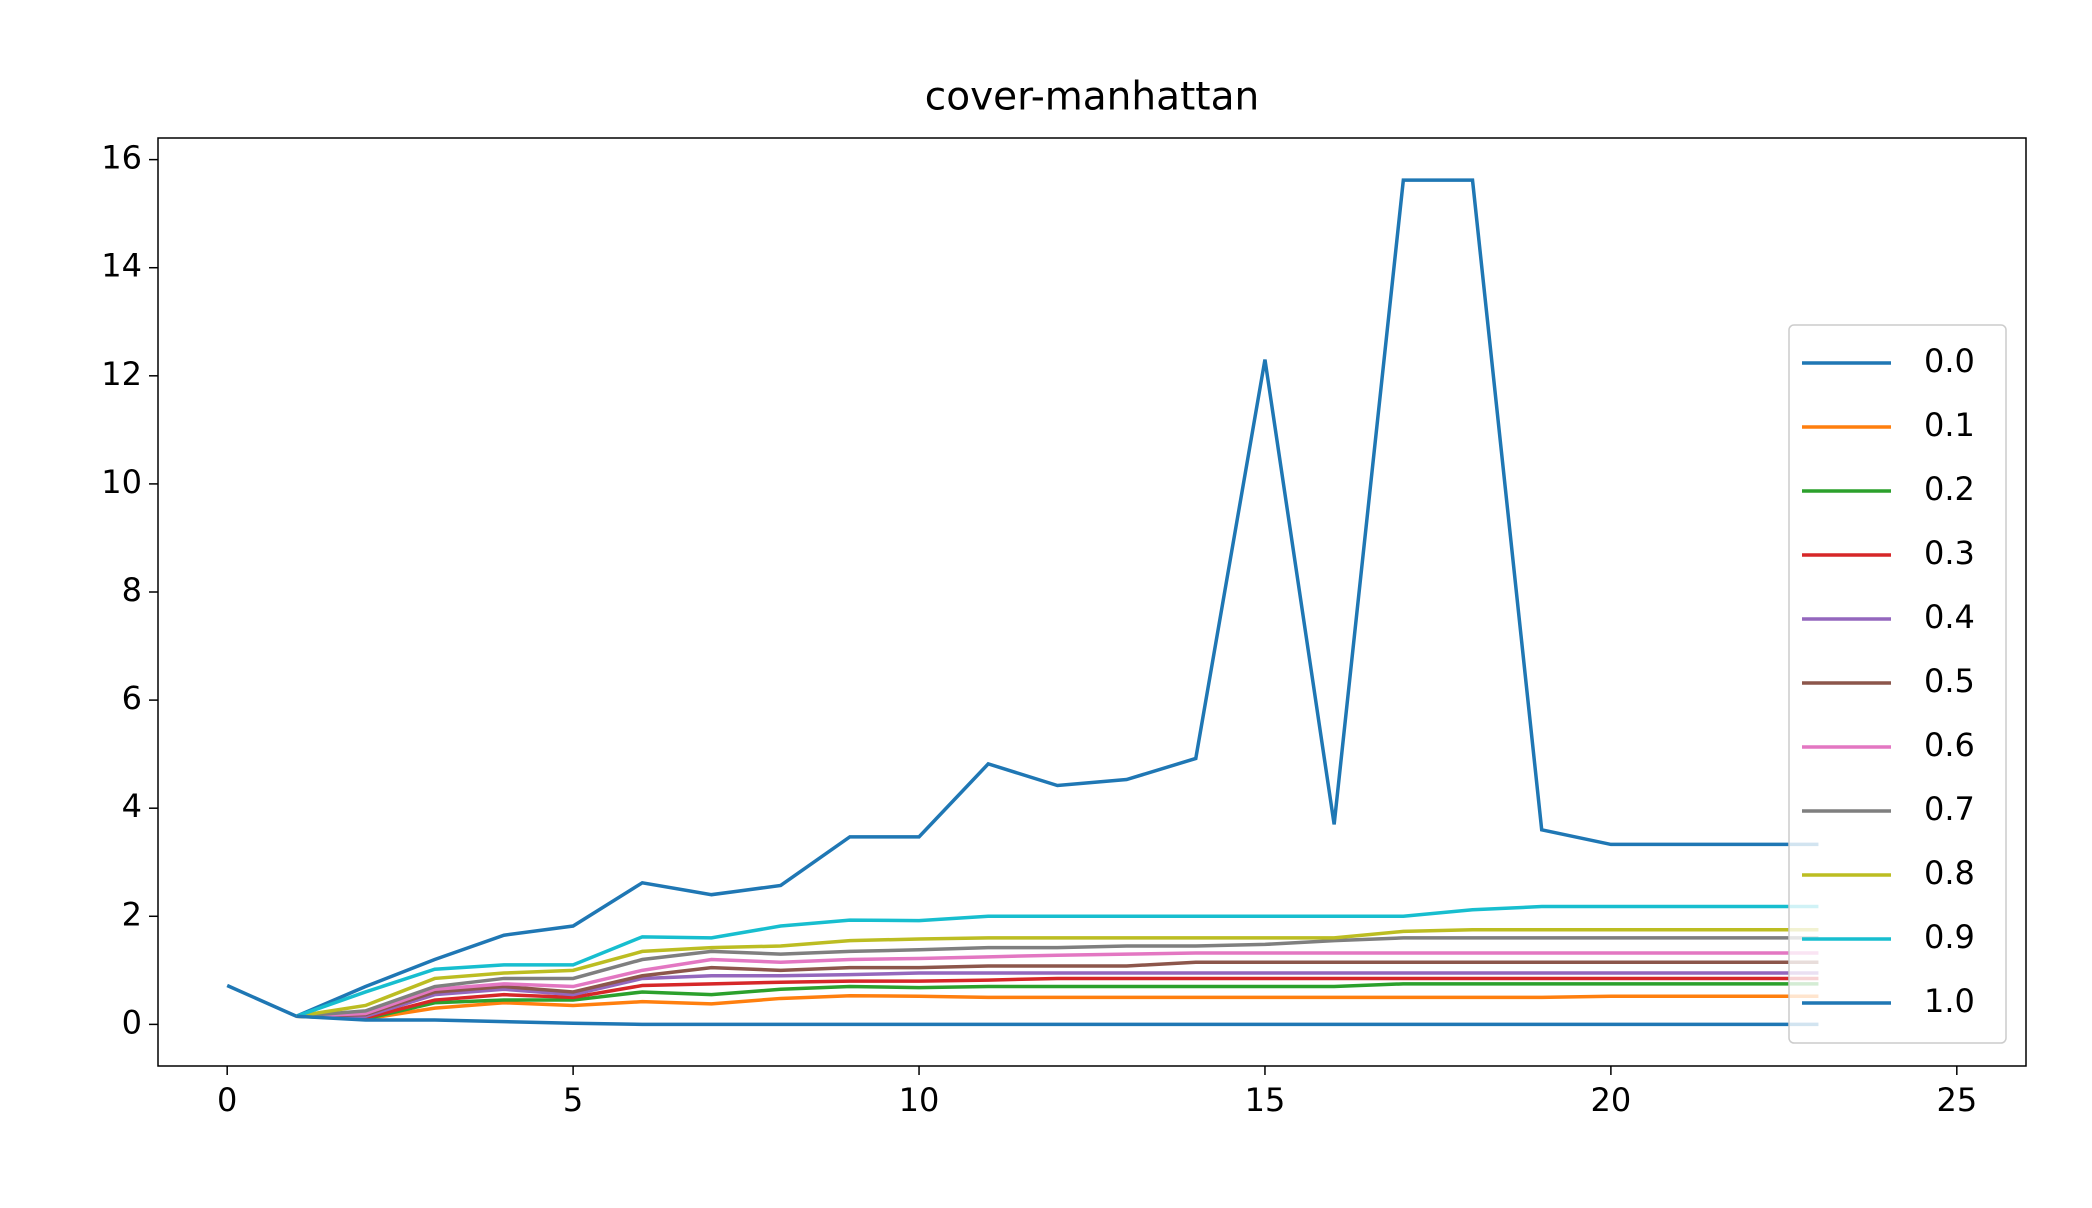 Image resolution: width=2092 pixels, height=1208 pixels. Describe the element at coordinates (132, 806) in the screenshot. I see `y-tick-label: 4` at that location.